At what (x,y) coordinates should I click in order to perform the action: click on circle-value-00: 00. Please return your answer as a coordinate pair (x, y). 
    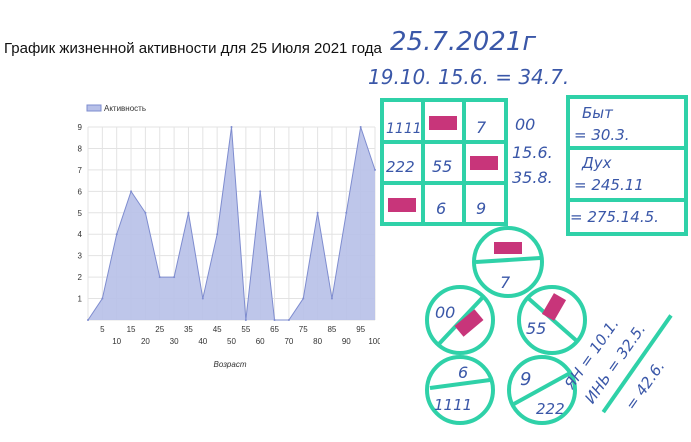
    Looking at the image, I should click on (445, 312).